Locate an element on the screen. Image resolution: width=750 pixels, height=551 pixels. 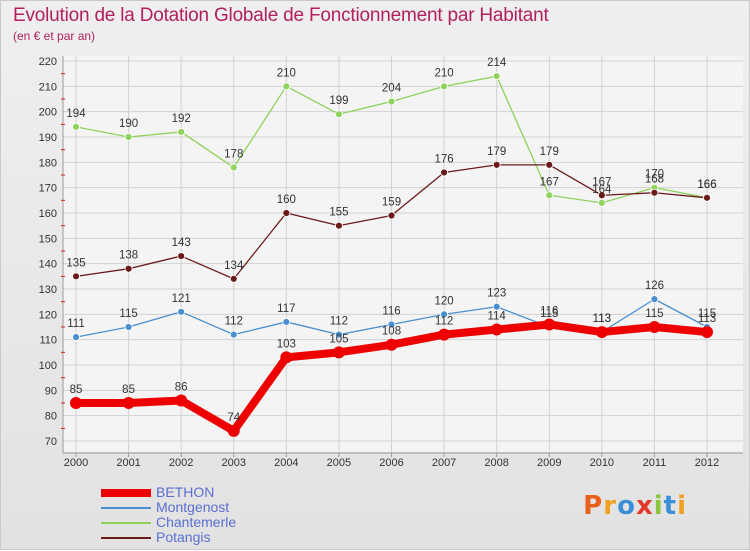
x-tick-label: 2012 is located at coordinates (707, 463).